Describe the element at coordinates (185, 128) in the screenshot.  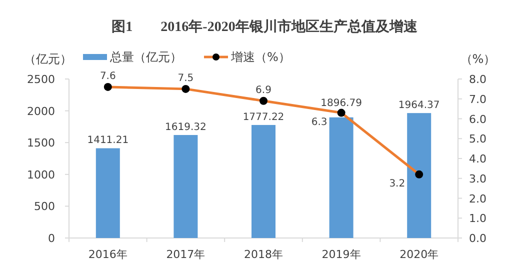
I see `data-label: 1619.32` at that location.